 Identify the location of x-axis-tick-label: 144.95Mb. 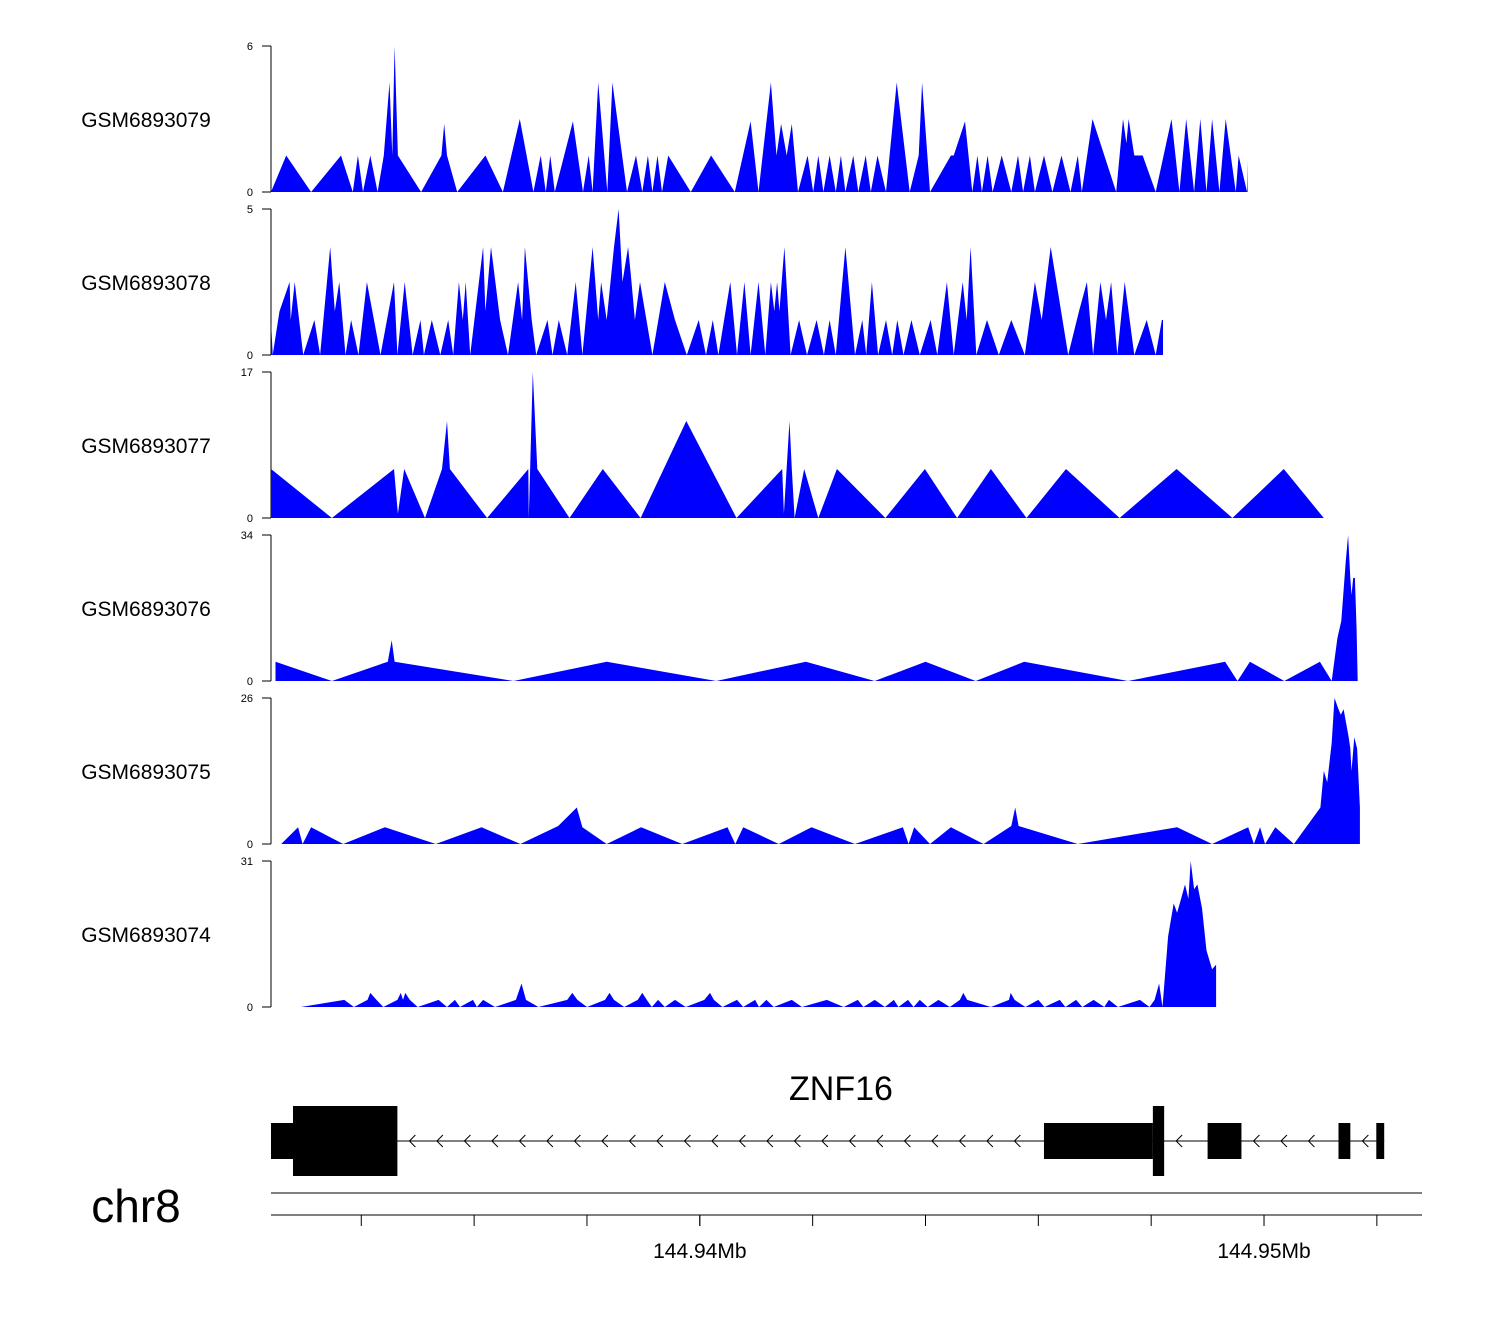
(1263, 1251).